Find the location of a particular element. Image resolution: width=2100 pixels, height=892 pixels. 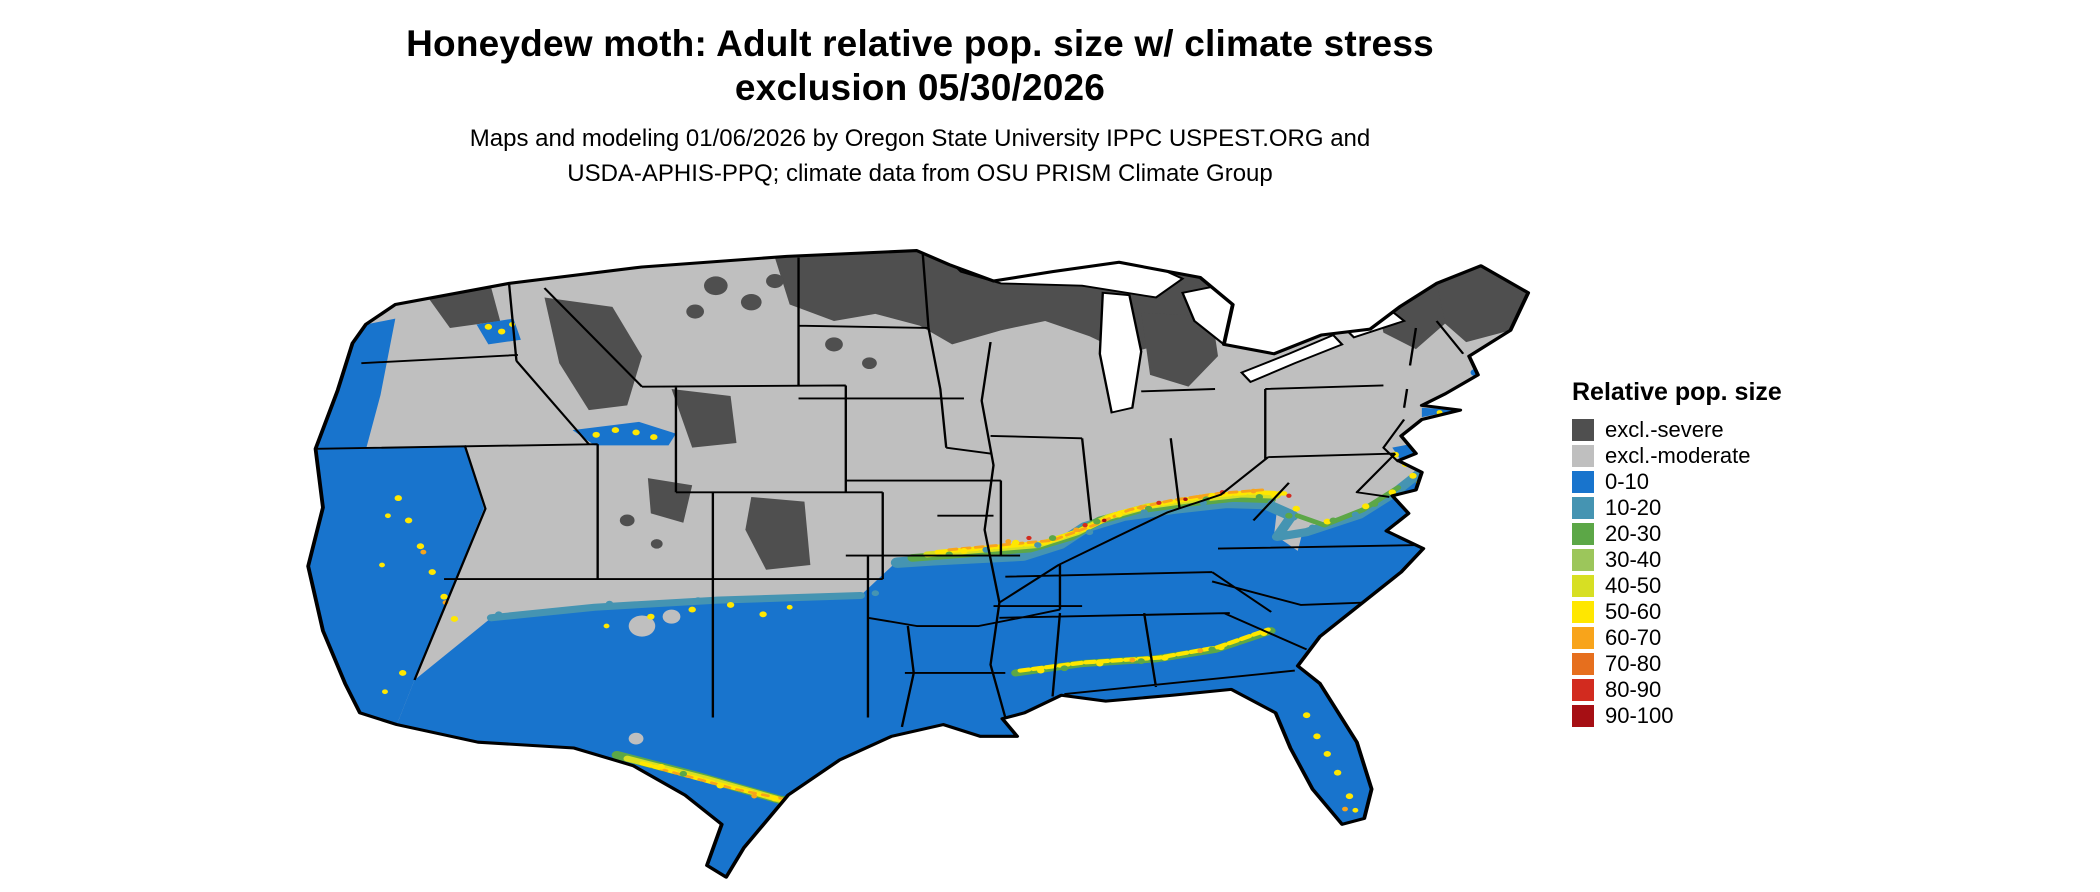

transition-band-gulf is located at coordinates (1143, 652).